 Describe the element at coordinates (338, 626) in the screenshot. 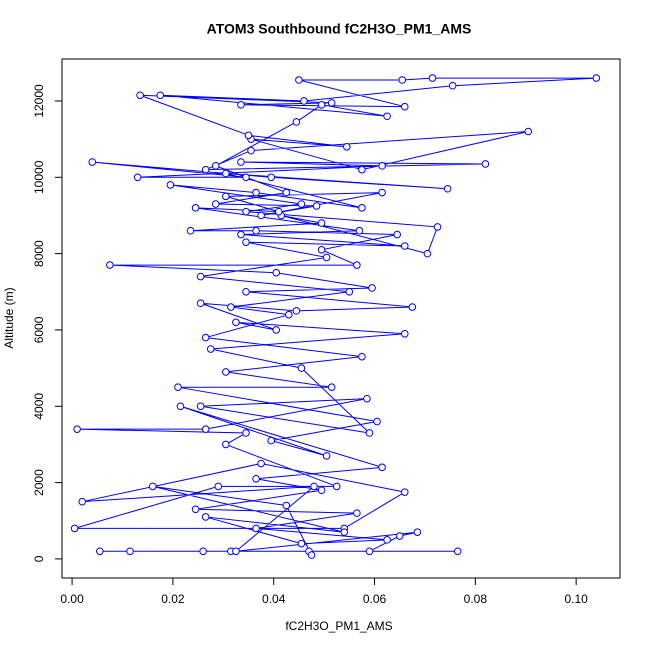

I see `x-axis-label: fC2H3O_PM1_AMS` at that location.